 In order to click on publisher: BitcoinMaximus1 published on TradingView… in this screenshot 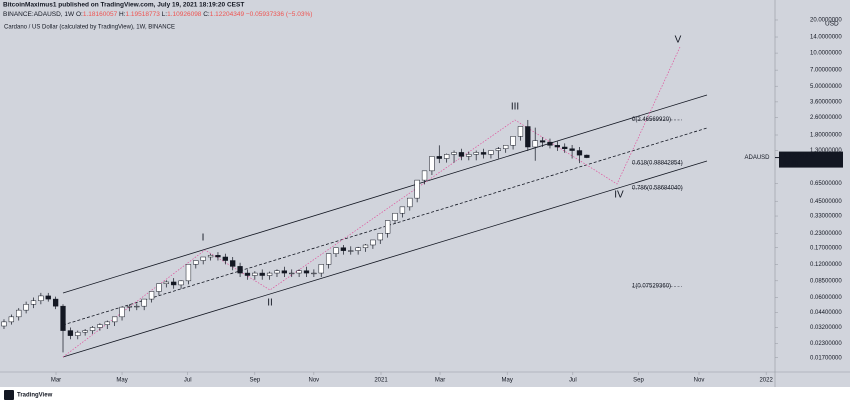, I will do `click(123, 5)`.